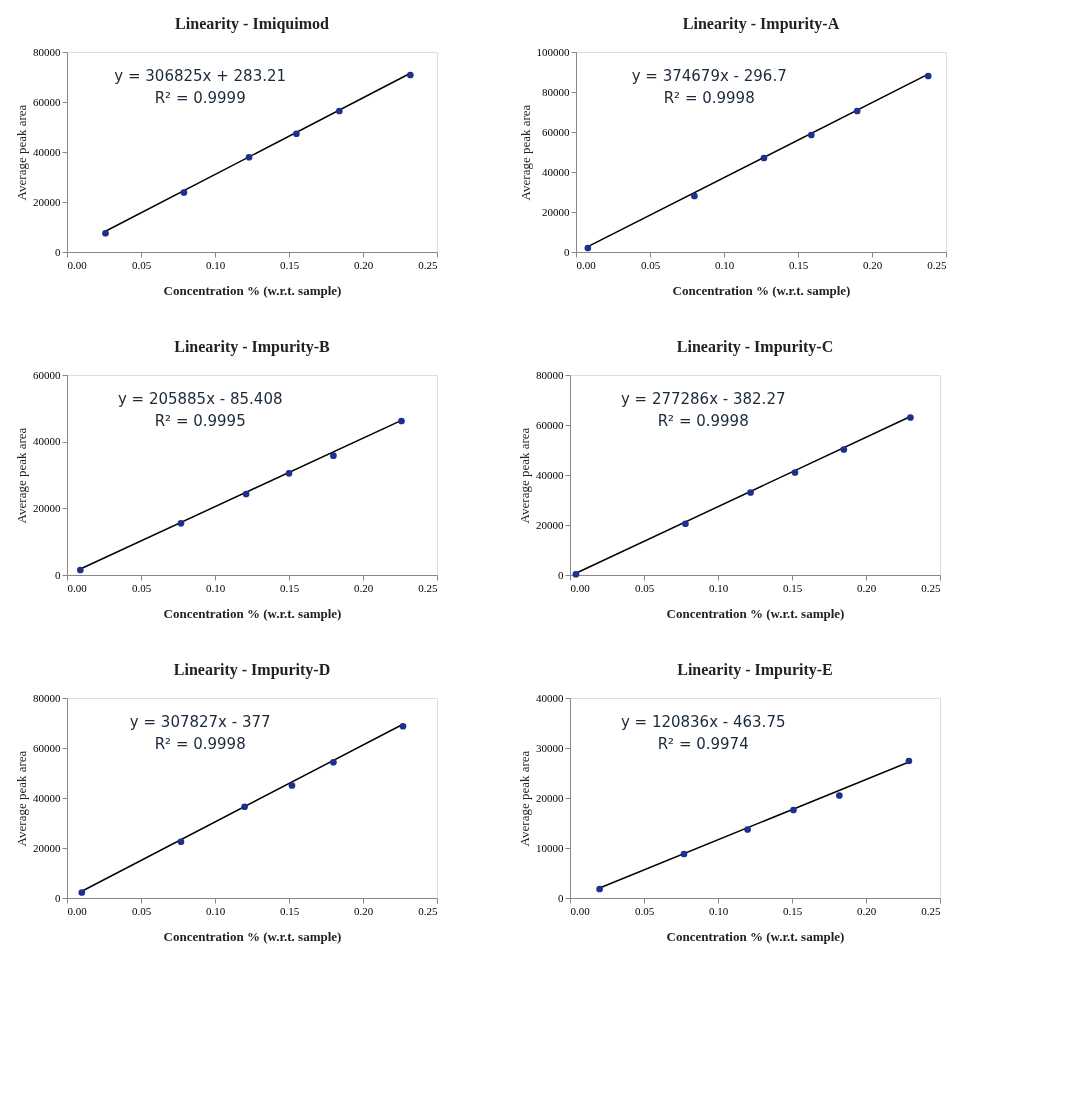 The image size is (1084, 1093). What do you see at coordinates (252, 670) in the screenshot?
I see `chart-title: Linearity - Impurity-D` at bounding box center [252, 670].